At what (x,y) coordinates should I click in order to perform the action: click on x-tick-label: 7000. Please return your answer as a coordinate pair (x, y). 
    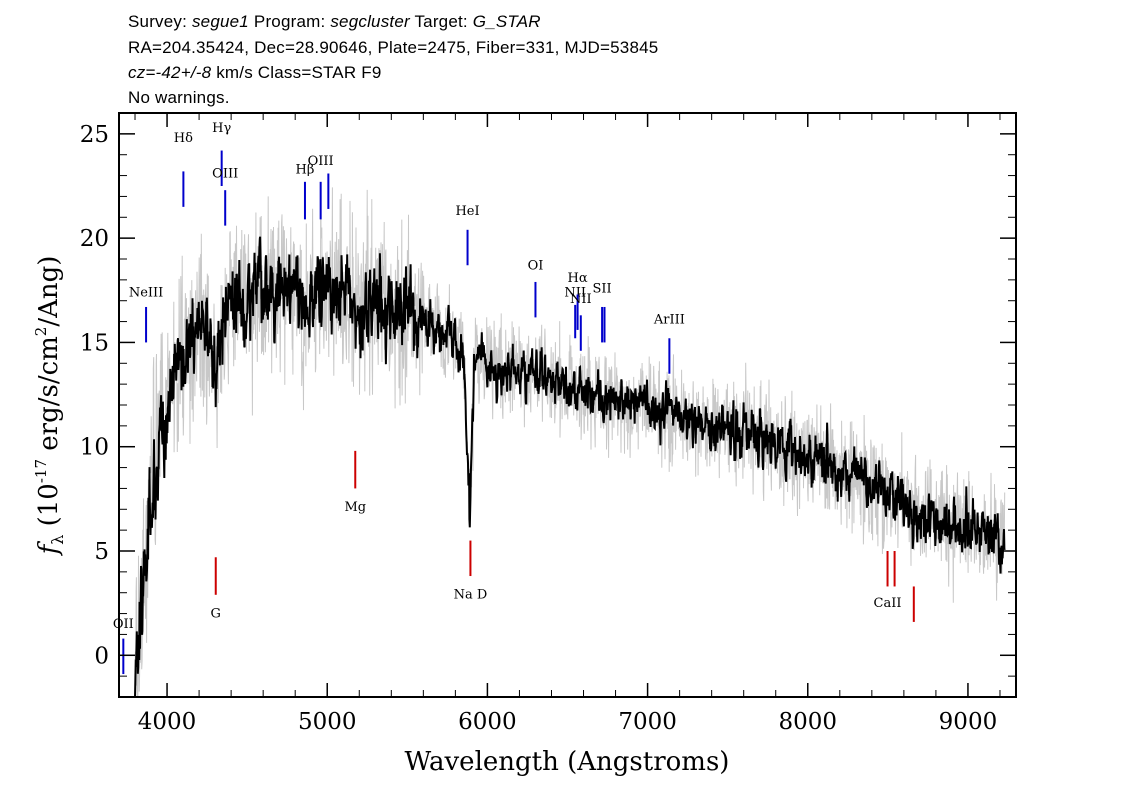
    Looking at the image, I should click on (647, 722).